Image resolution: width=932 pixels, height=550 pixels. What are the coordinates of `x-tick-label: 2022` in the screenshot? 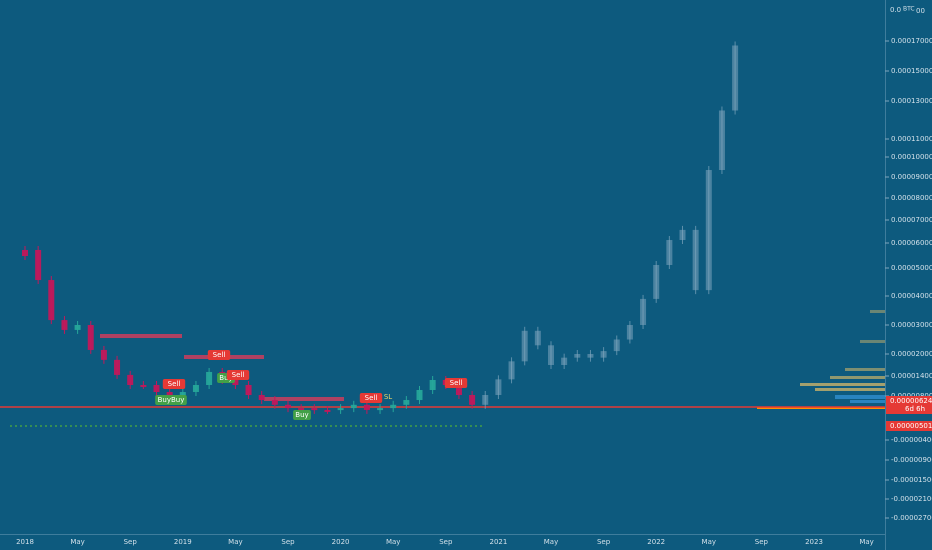 It's located at (656, 542).